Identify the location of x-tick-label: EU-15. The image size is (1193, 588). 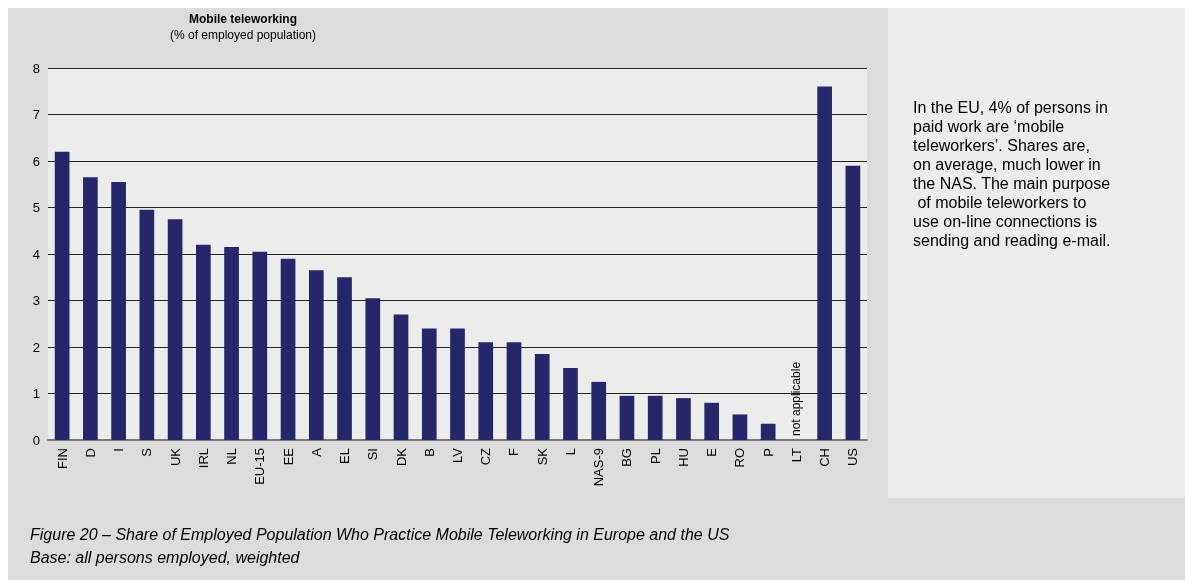
(260, 466).